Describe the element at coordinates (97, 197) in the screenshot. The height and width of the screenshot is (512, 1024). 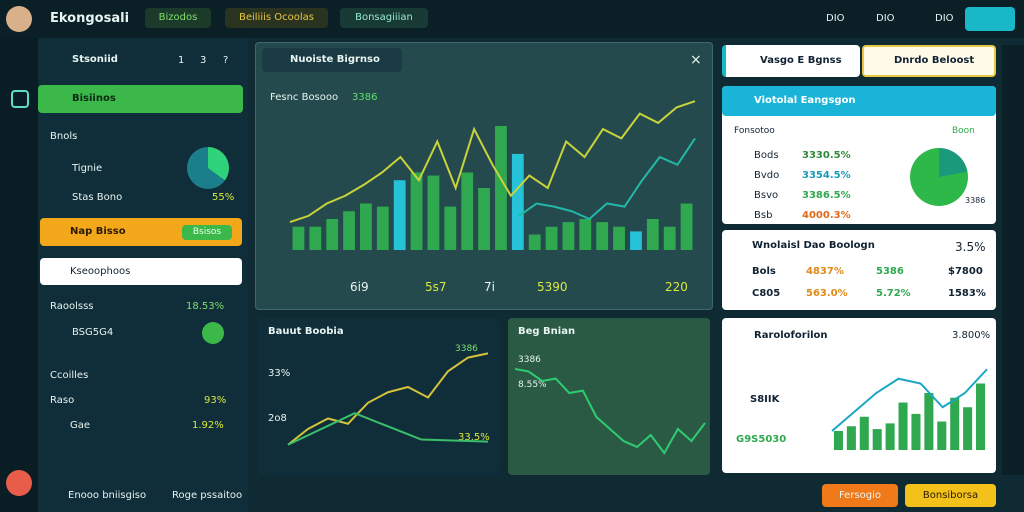
I see `row-label: Stas Bono` at that location.